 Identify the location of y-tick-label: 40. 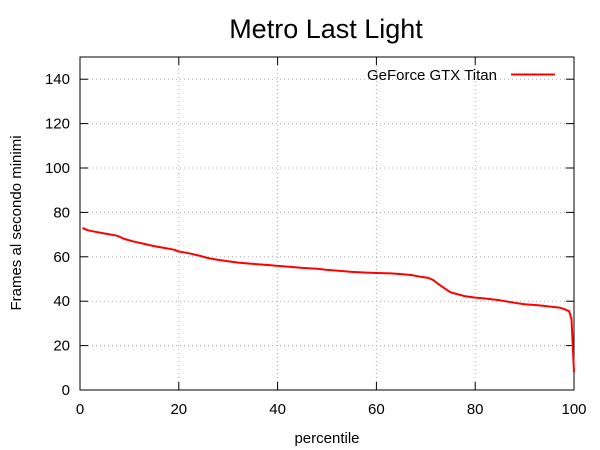
(61, 301).